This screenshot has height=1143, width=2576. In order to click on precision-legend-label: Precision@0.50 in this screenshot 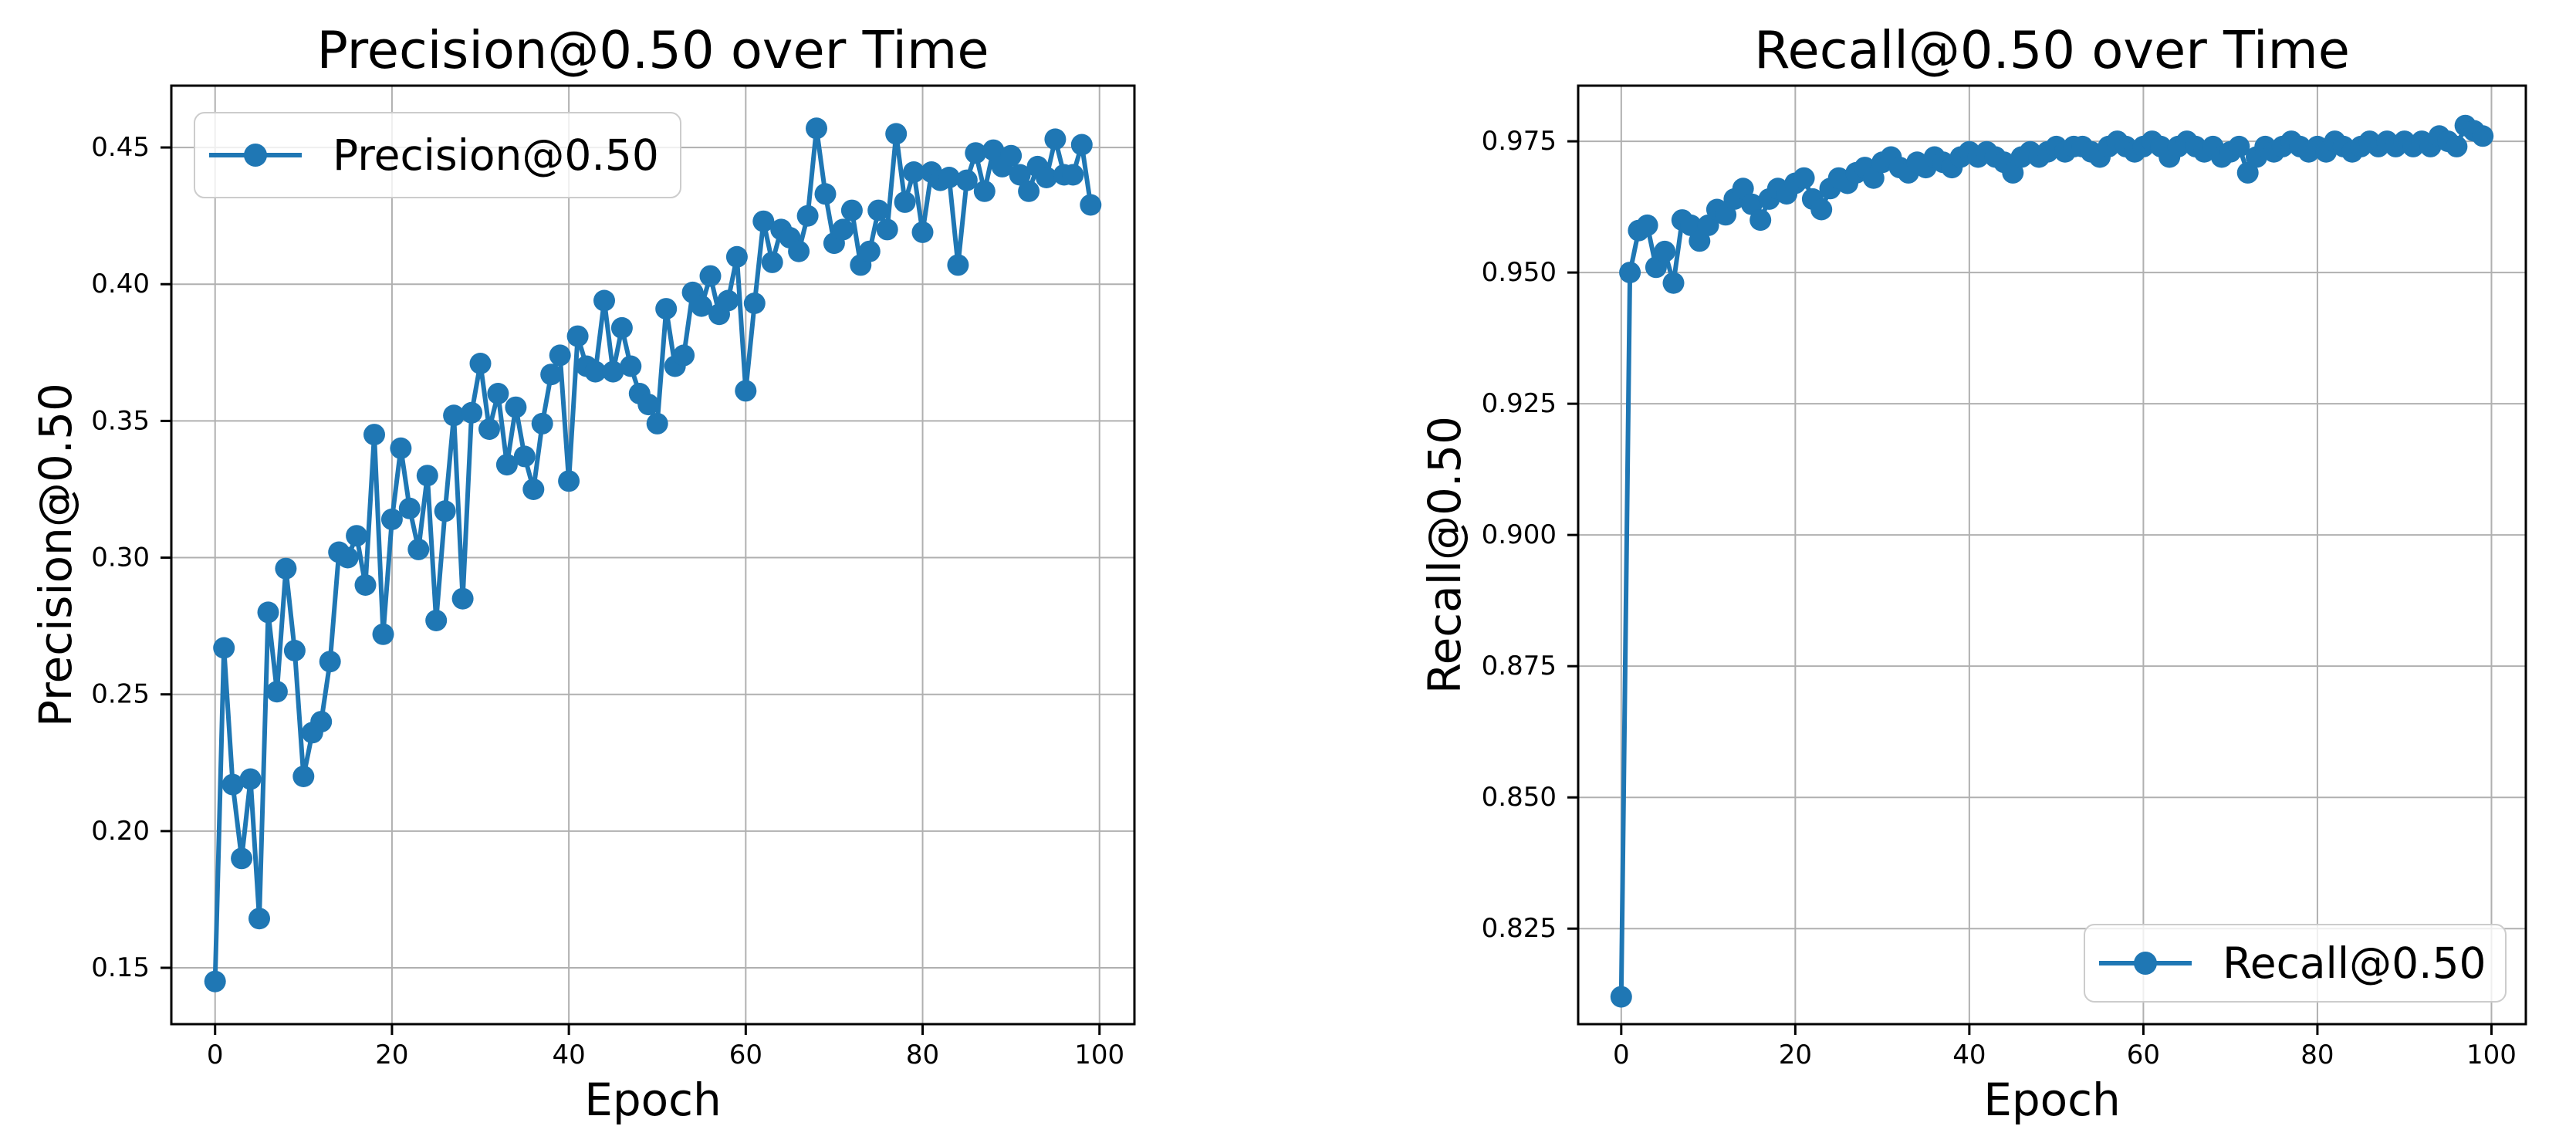, I will do `click(496, 155)`.